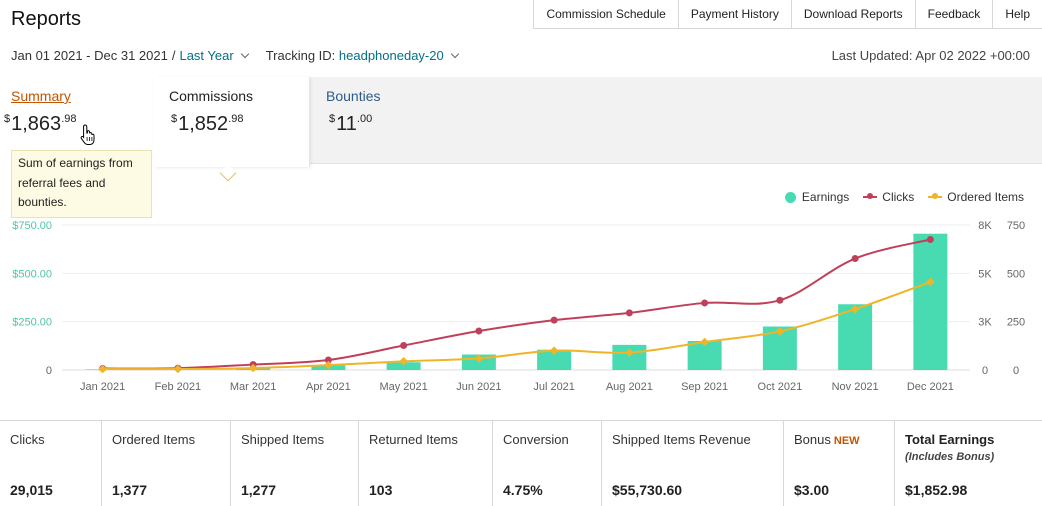 The width and height of the screenshot is (1042, 506). I want to click on x-axis-tick: Dec 2021, so click(930, 387).